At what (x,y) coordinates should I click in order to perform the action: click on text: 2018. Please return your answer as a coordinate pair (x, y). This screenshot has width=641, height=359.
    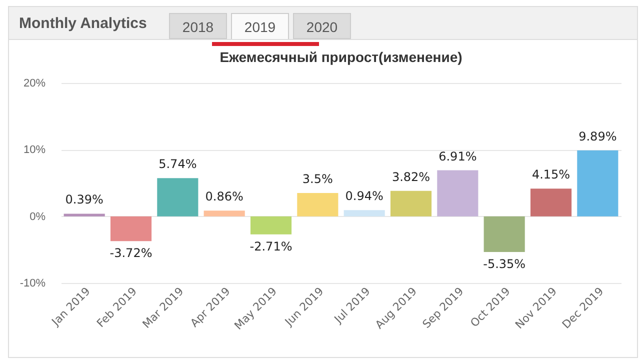
    Looking at the image, I should click on (198, 26).